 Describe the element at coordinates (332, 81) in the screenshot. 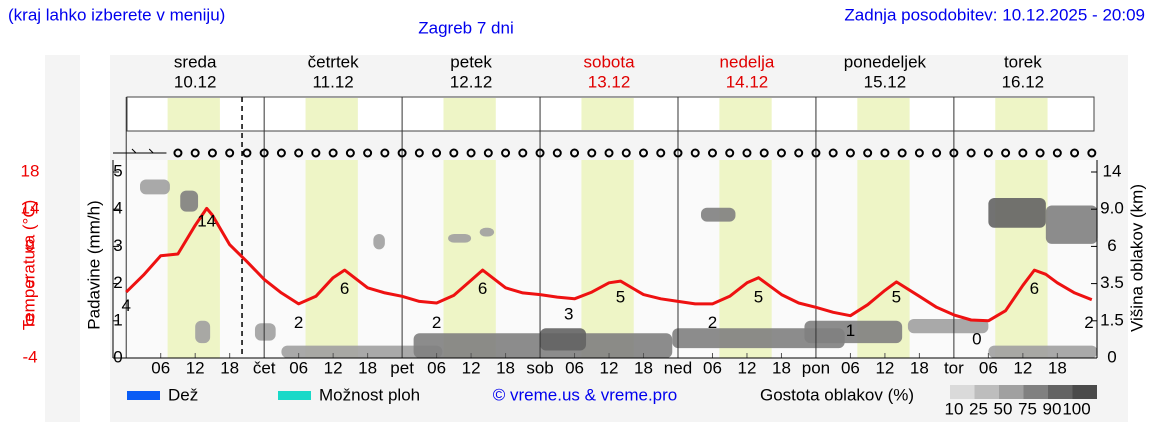

I see `day-date: 11.12` at that location.